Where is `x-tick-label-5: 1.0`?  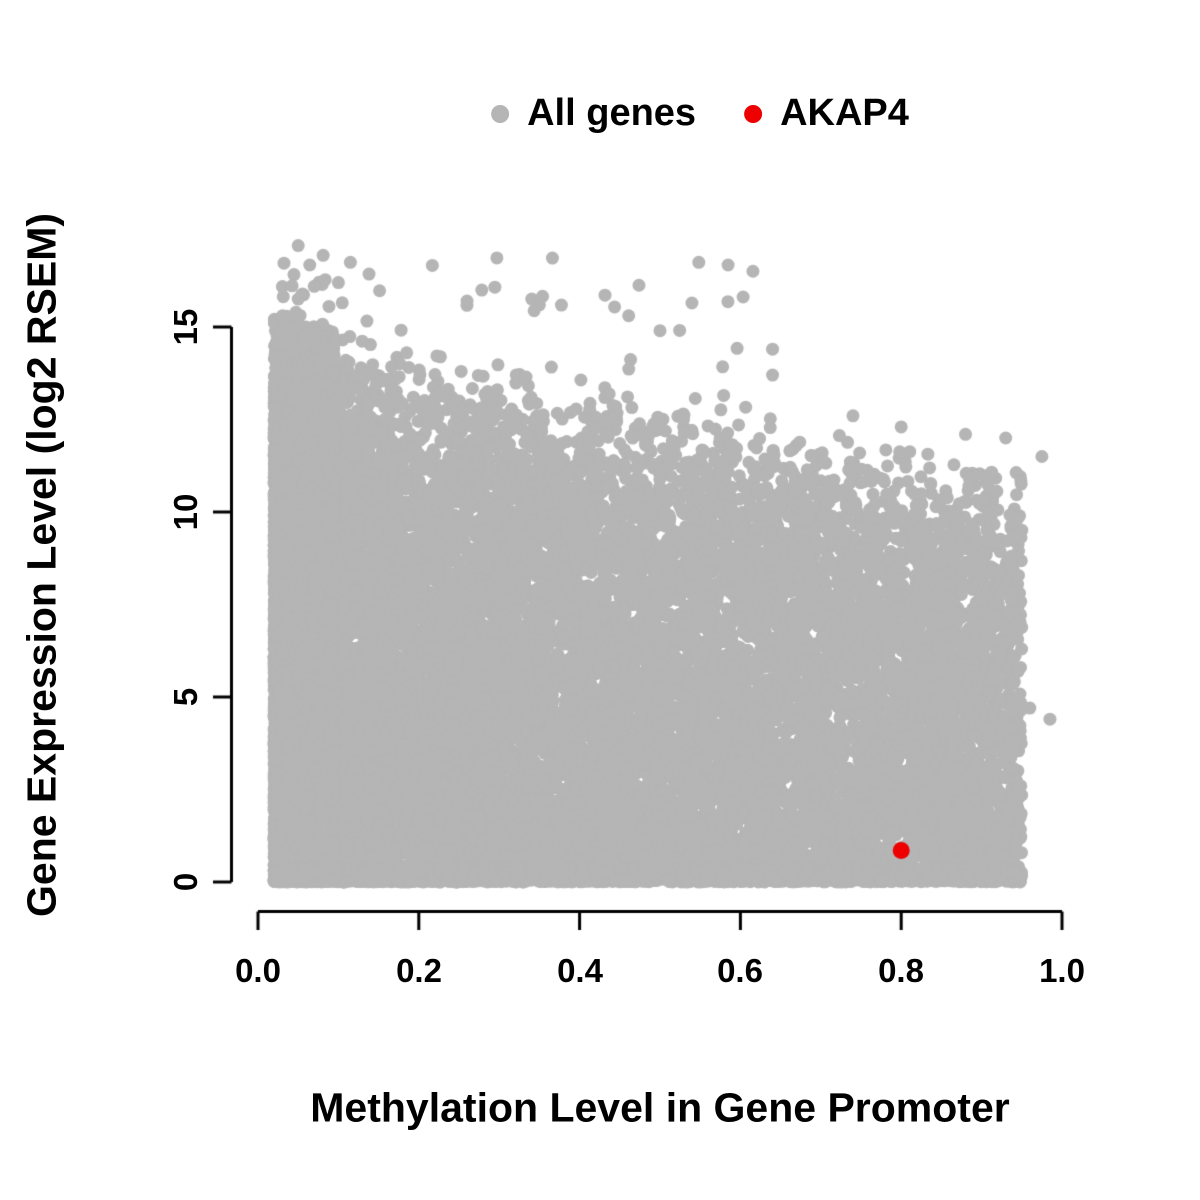
x-tick-label-5: 1.0 is located at coordinates (1062, 970).